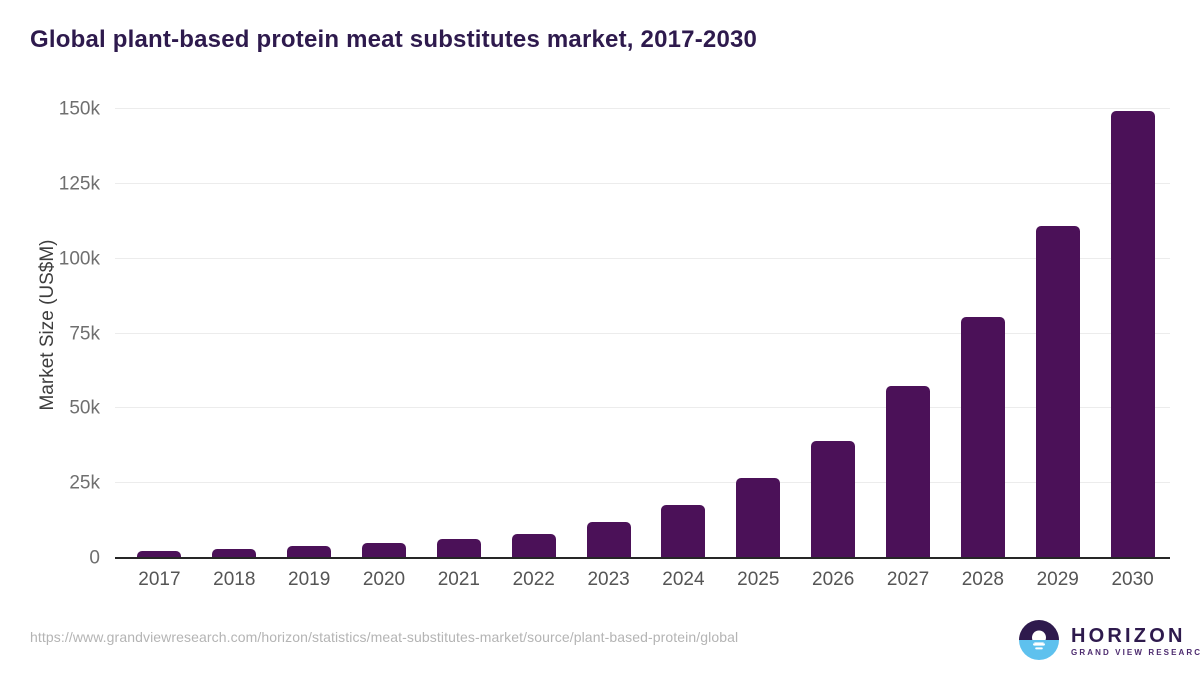 This screenshot has width=1200, height=675. Describe the element at coordinates (234, 553) in the screenshot. I see `bar-2018` at that location.